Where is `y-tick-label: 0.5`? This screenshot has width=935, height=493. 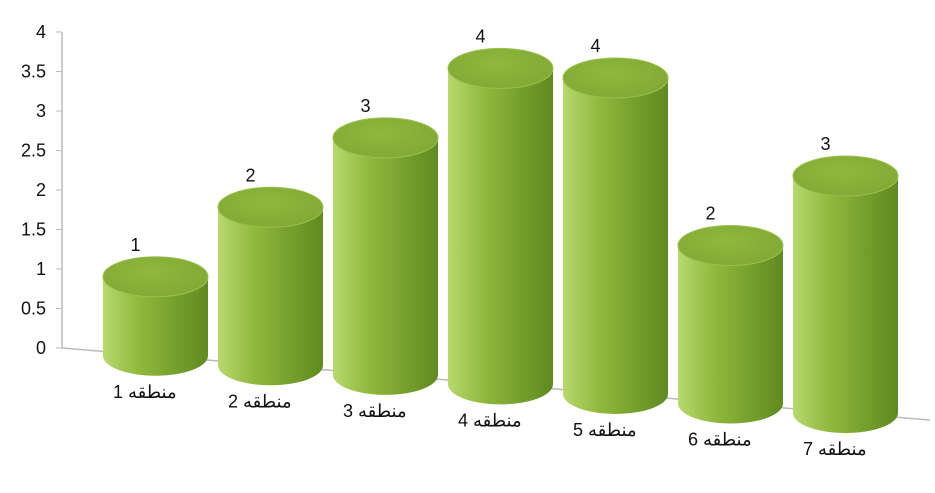 y-tick-label: 0.5 is located at coordinates (33, 309).